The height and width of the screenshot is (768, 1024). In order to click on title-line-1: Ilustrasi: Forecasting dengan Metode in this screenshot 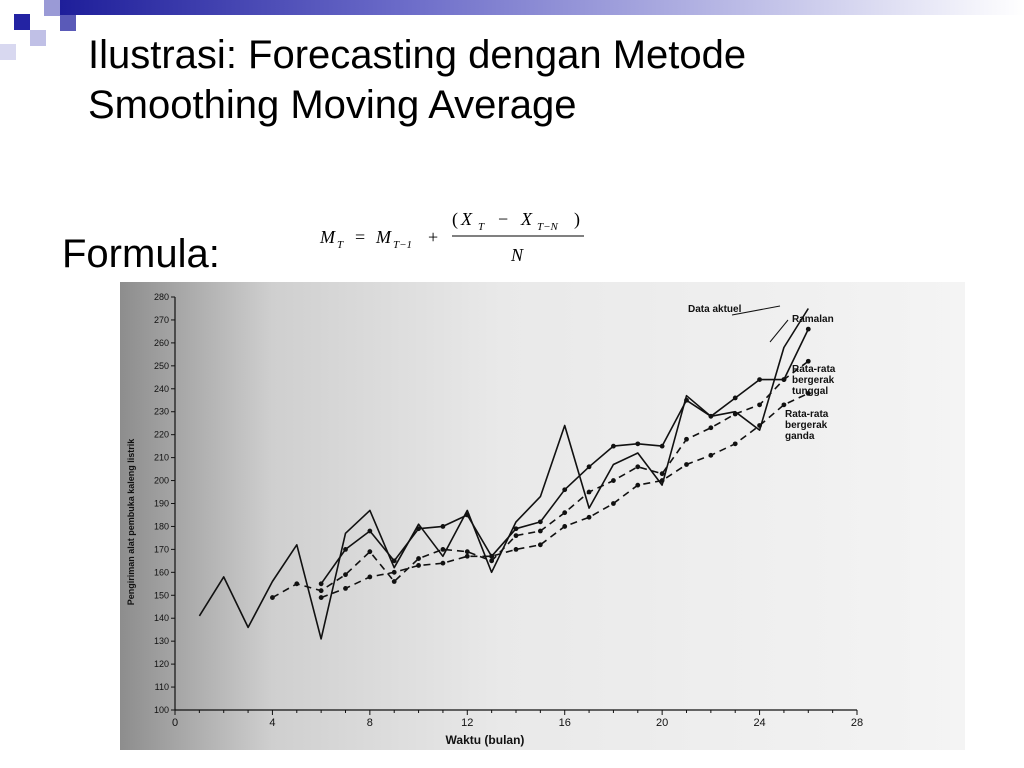, I will do `click(417, 55)`.